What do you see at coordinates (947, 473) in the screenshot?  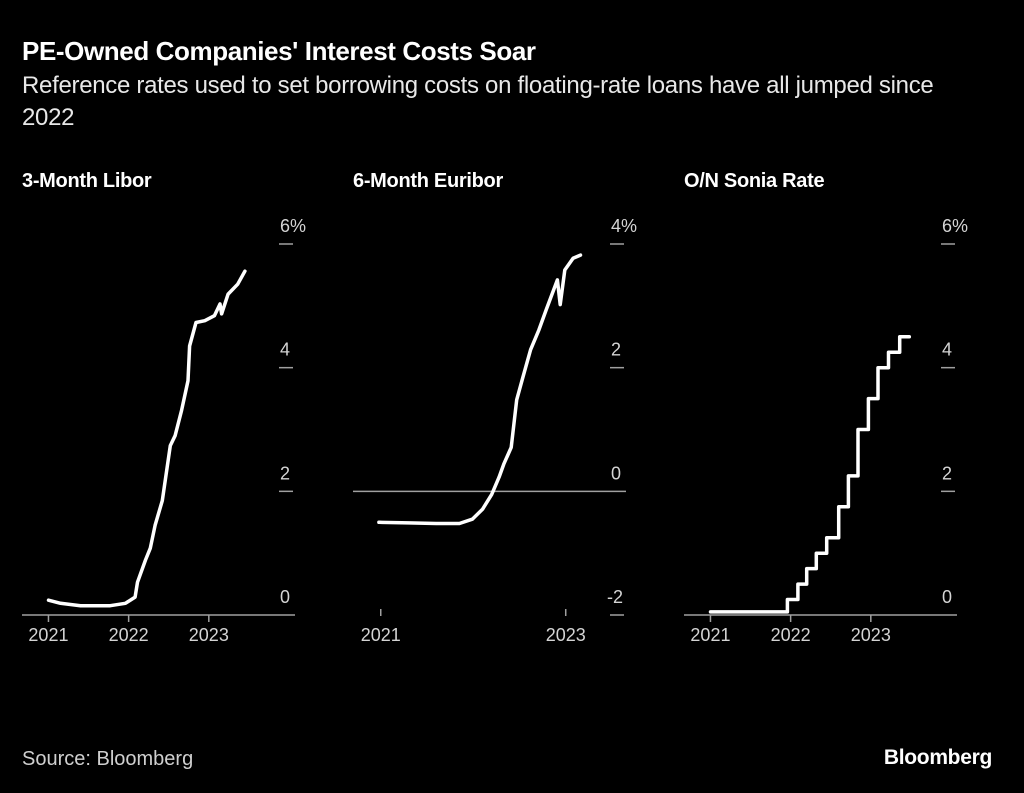 I see `sonia-y-tick-label: 2` at bounding box center [947, 473].